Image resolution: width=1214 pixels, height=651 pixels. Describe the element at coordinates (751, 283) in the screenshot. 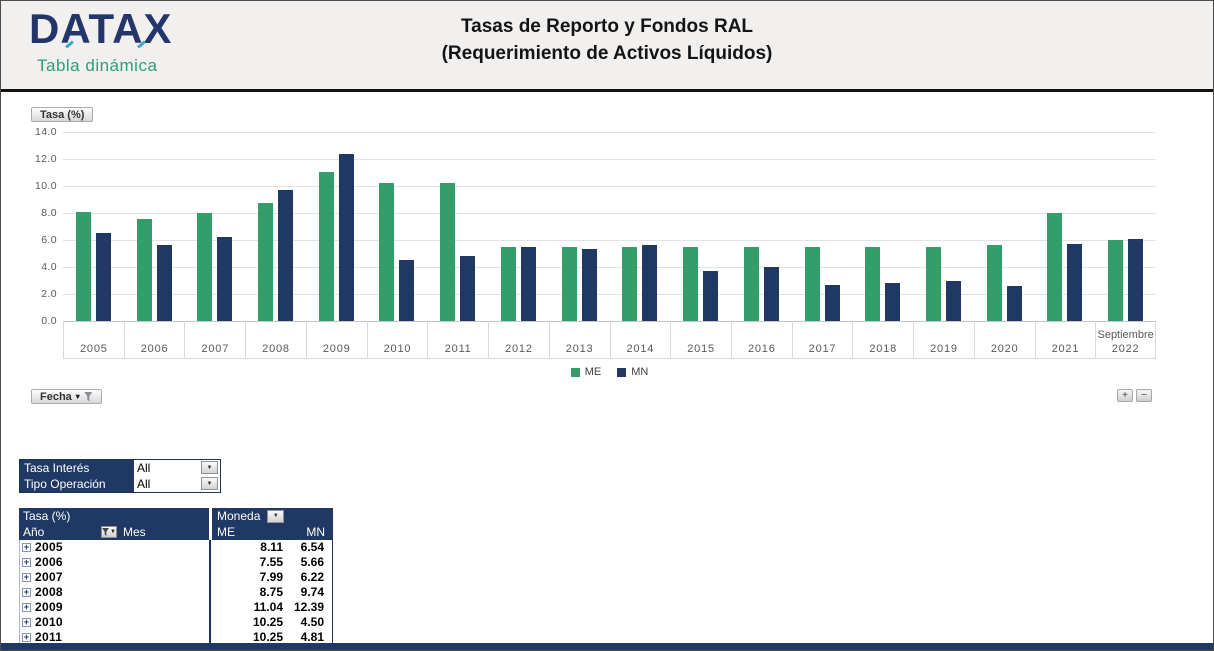

I see `bar-me-2016` at that location.